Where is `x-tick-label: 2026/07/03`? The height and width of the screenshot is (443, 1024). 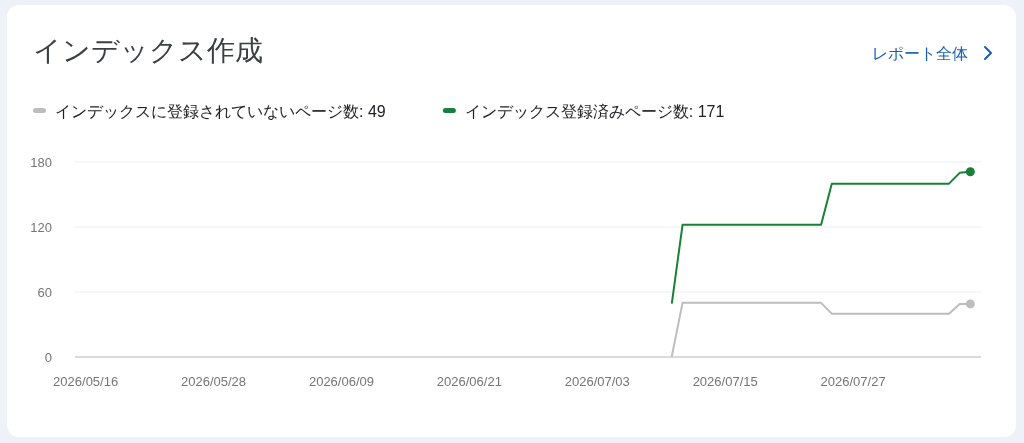 x-tick-label: 2026/07/03 is located at coordinates (597, 381).